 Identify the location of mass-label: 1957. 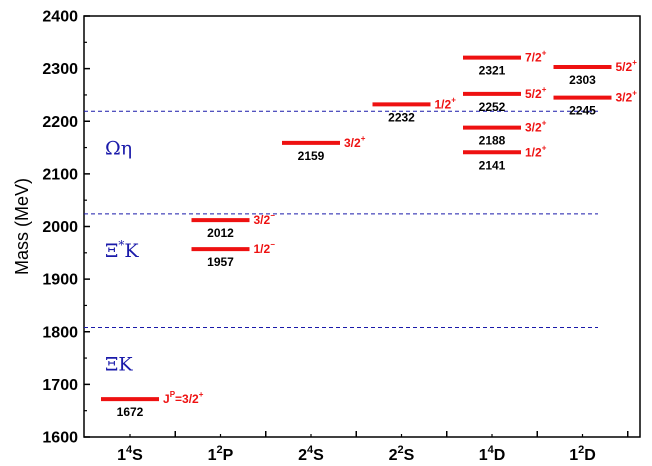
(220, 262).